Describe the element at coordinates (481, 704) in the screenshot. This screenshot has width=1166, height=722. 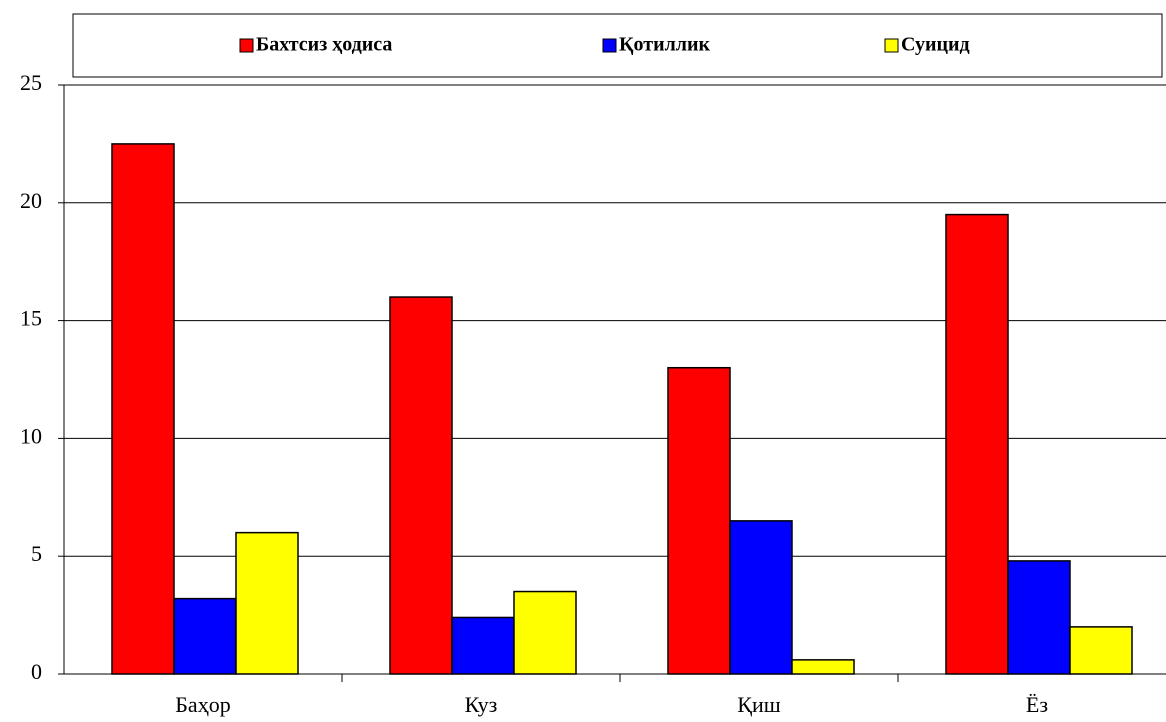
I see `x-tick-label: Куз` at that location.